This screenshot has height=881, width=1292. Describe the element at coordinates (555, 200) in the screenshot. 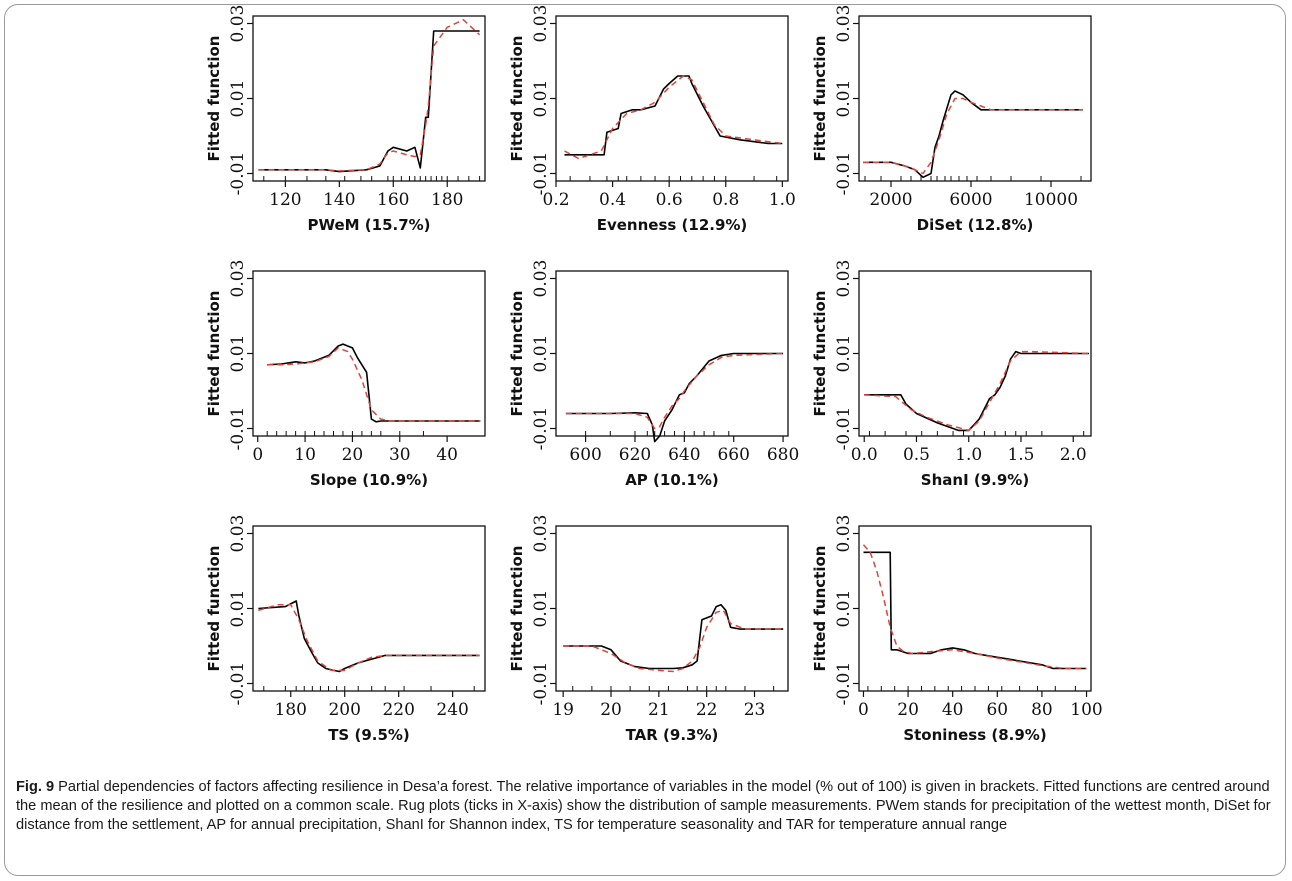

I see `x-tick-label: 0.2` at that location.